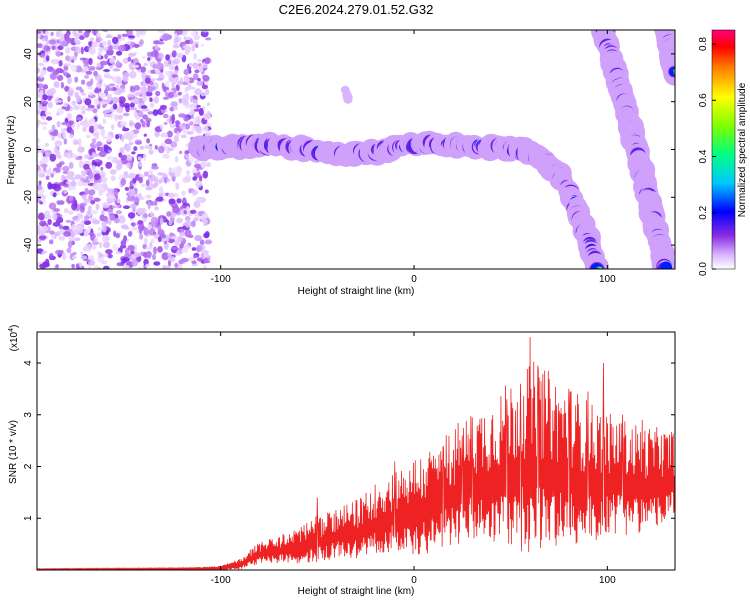 This screenshot has height=600, width=750. What do you see at coordinates (703, 100) in the screenshot?
I see `colorbar-tick-label: 0.6` at bounding box center [703, 100].